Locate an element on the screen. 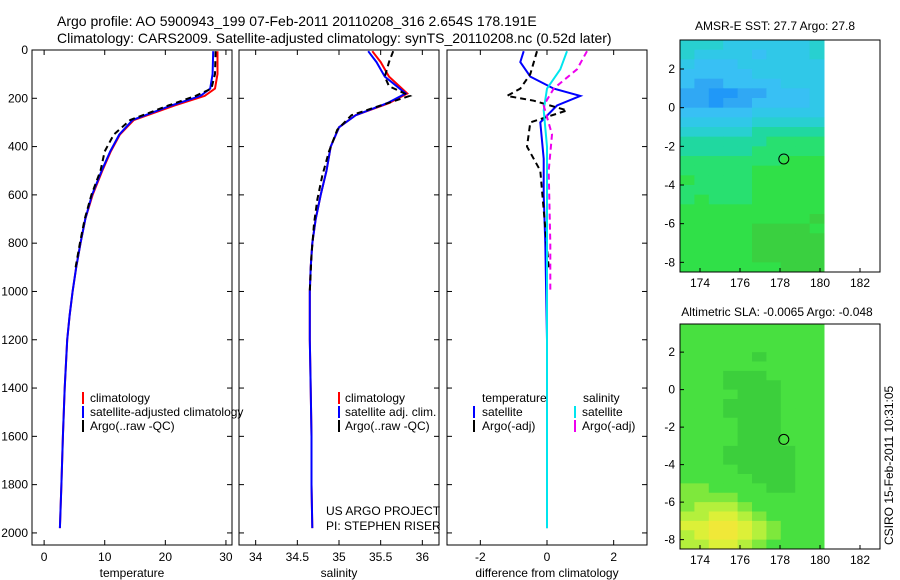 The width and height of the screenshot is (900, 580). y-tick-label: 0 is located at coordinates (671, 108).